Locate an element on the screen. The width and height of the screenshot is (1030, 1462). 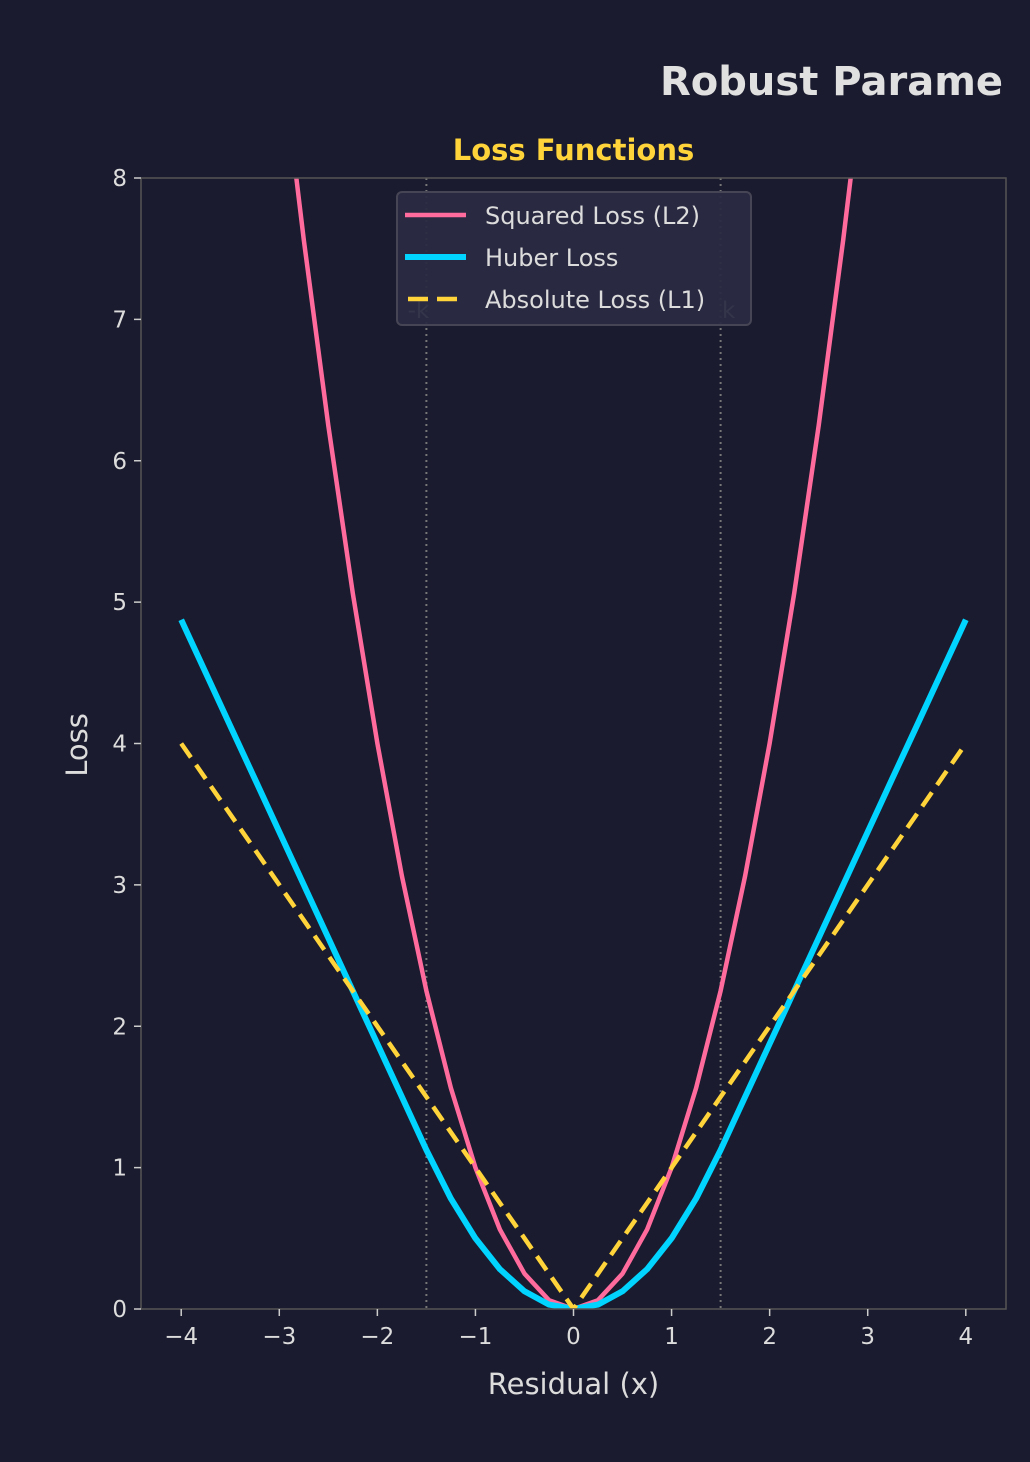
y-tick-label: 2 is located at coordinates (119, 1027).